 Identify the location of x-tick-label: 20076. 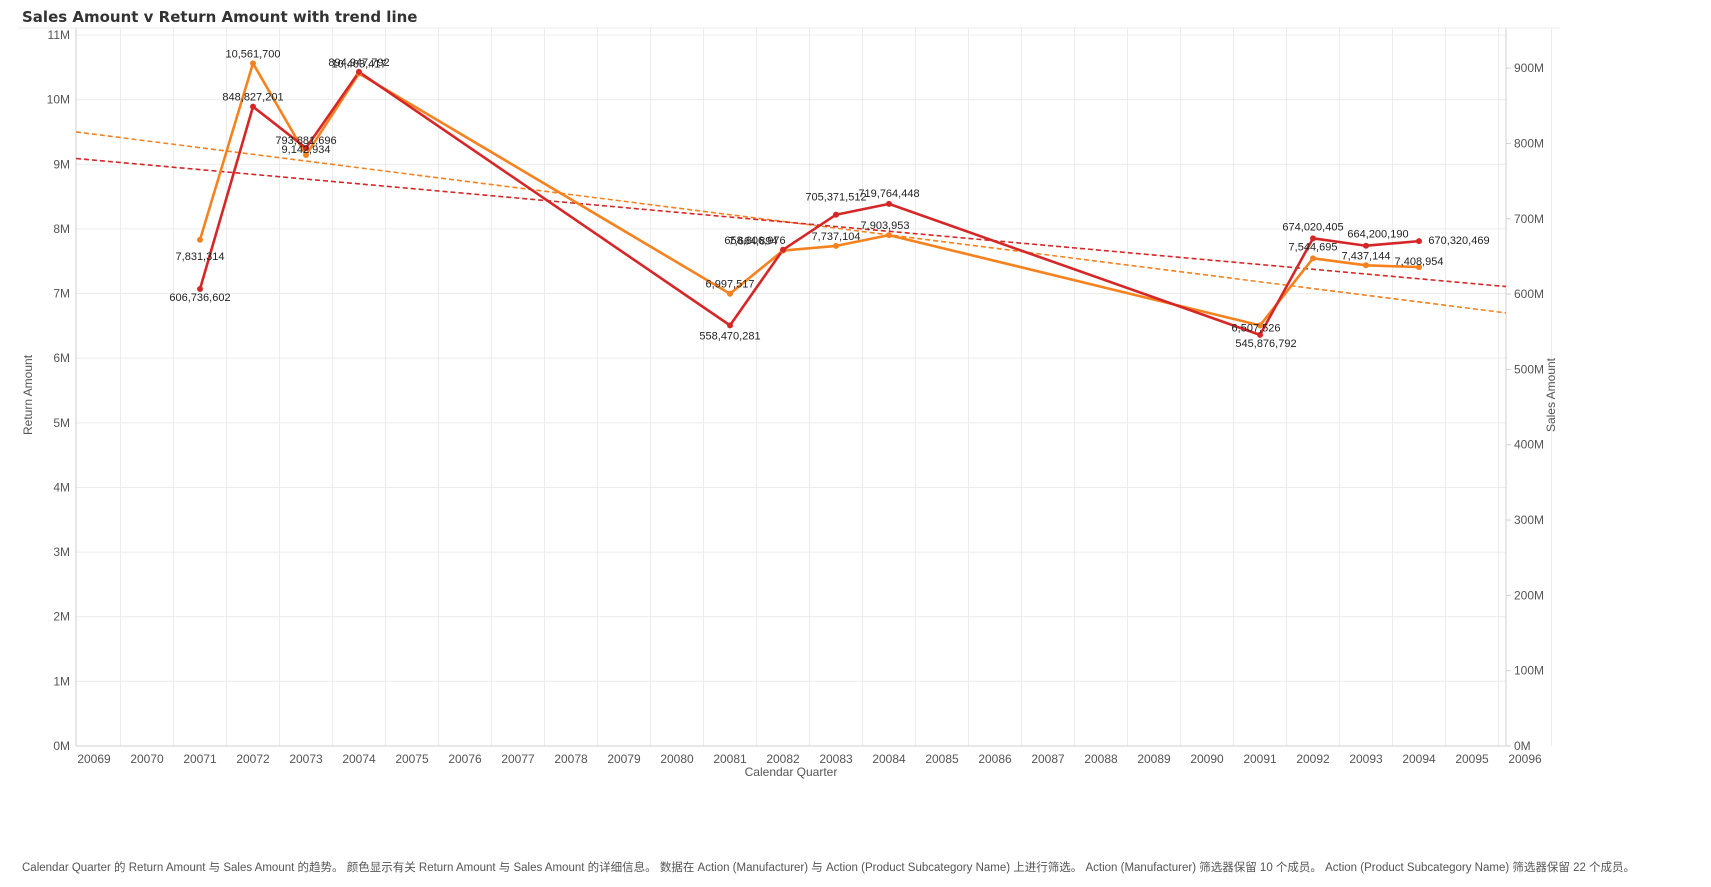
(465, 759).